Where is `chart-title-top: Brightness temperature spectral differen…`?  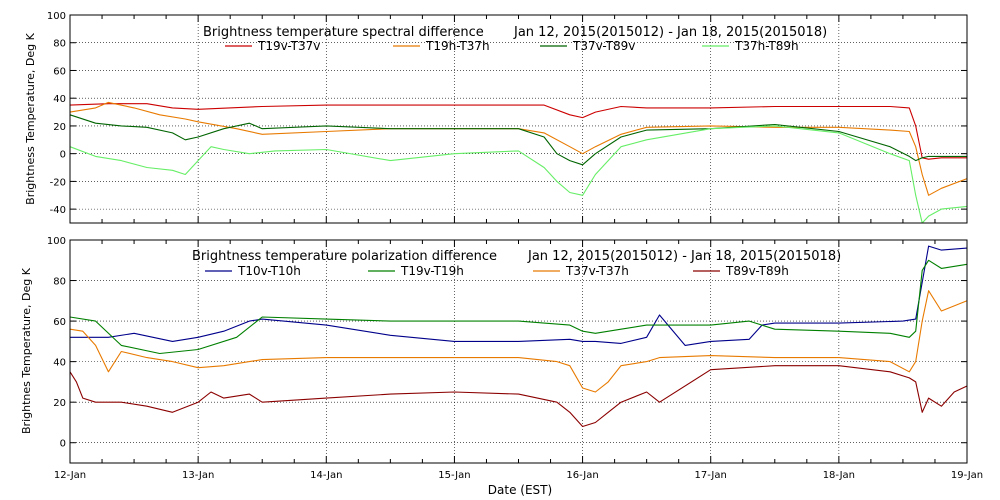
chart-title-top: Brightness temperature spectral differen… is located at coordinates (343, 32).